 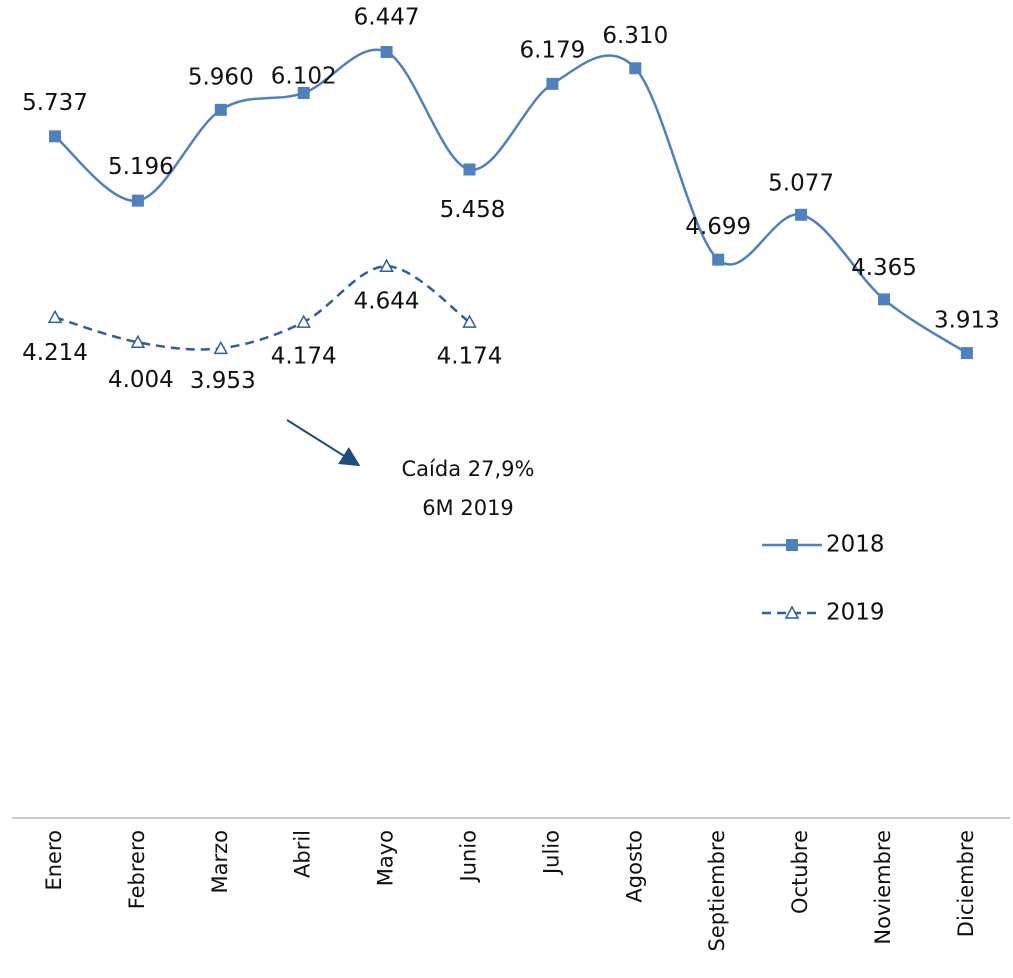 I want to click on annotation: 6M 2019, so click(x=468, y=508).